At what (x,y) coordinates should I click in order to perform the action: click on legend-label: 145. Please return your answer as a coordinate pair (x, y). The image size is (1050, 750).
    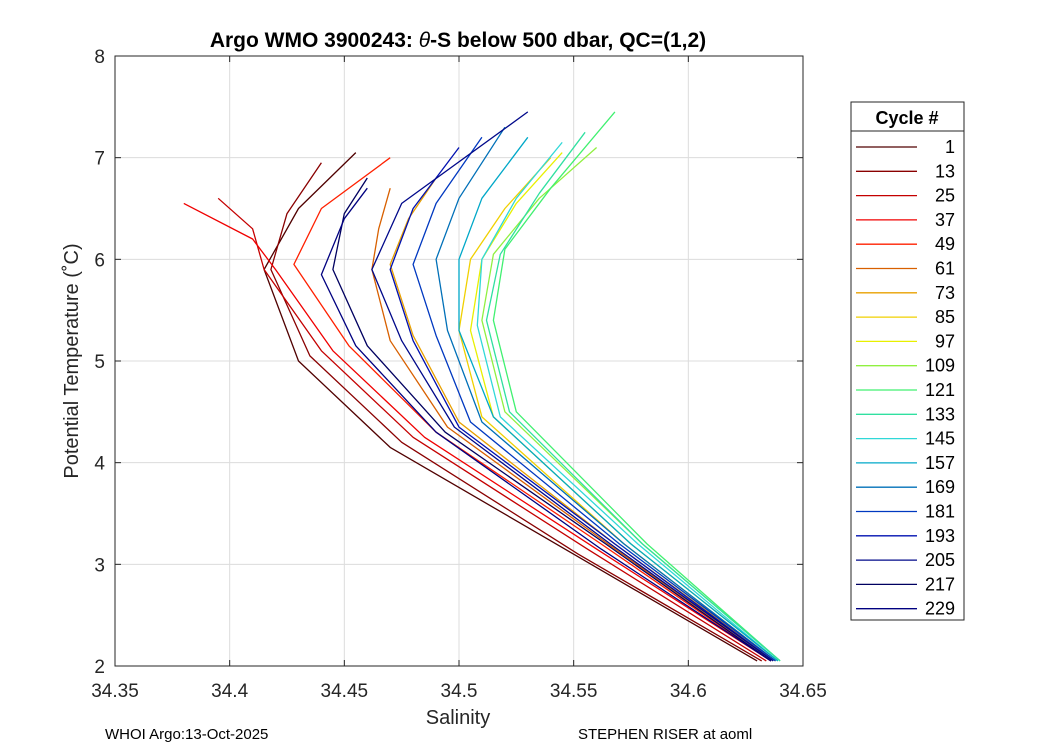
    Looking at the image, I should click on (940, 439).